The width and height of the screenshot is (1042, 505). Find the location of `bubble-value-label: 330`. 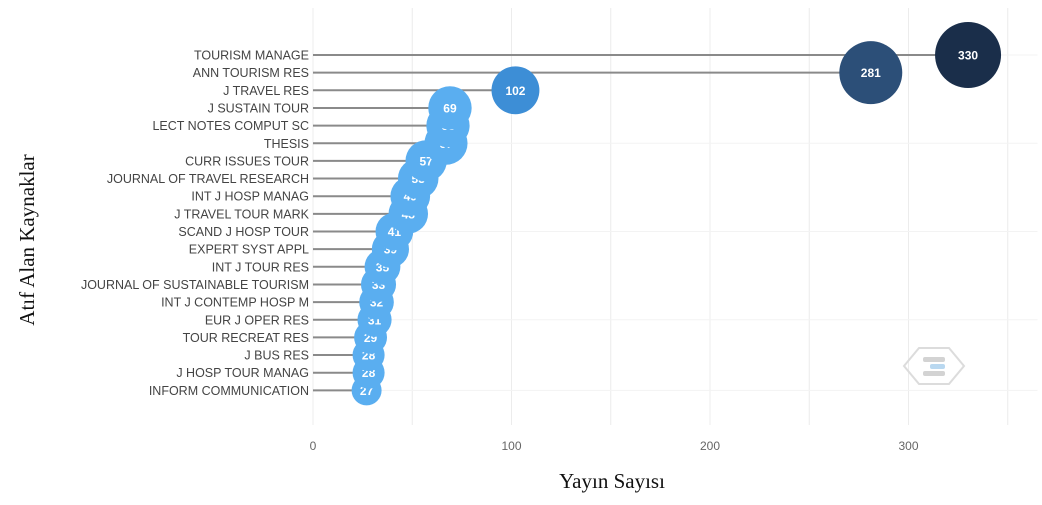

bubble-value-label: 330 is located at coordinates (968, 56).